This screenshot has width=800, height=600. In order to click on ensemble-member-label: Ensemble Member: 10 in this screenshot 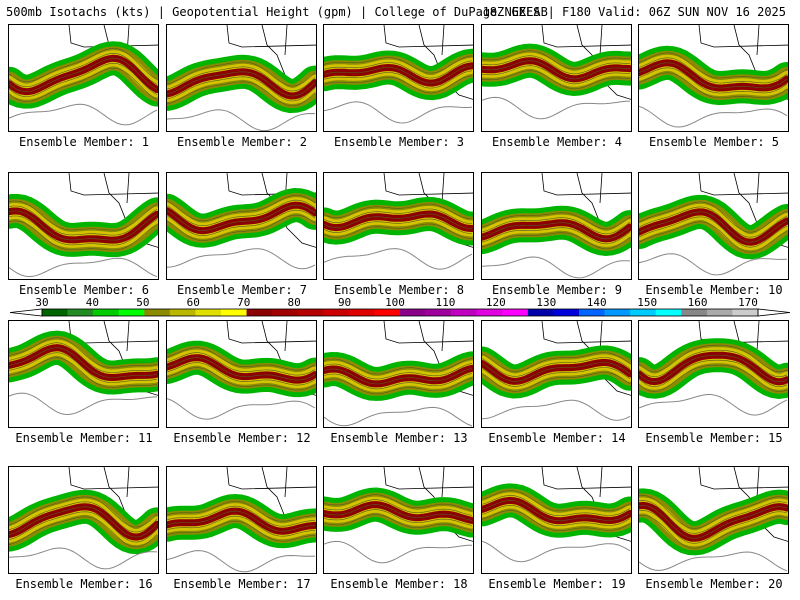, I will do `click(714, 290)`.